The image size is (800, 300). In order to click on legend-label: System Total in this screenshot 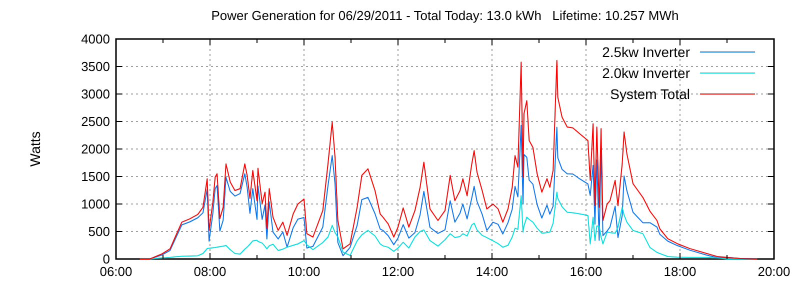, I will do `click(650, 94)`.